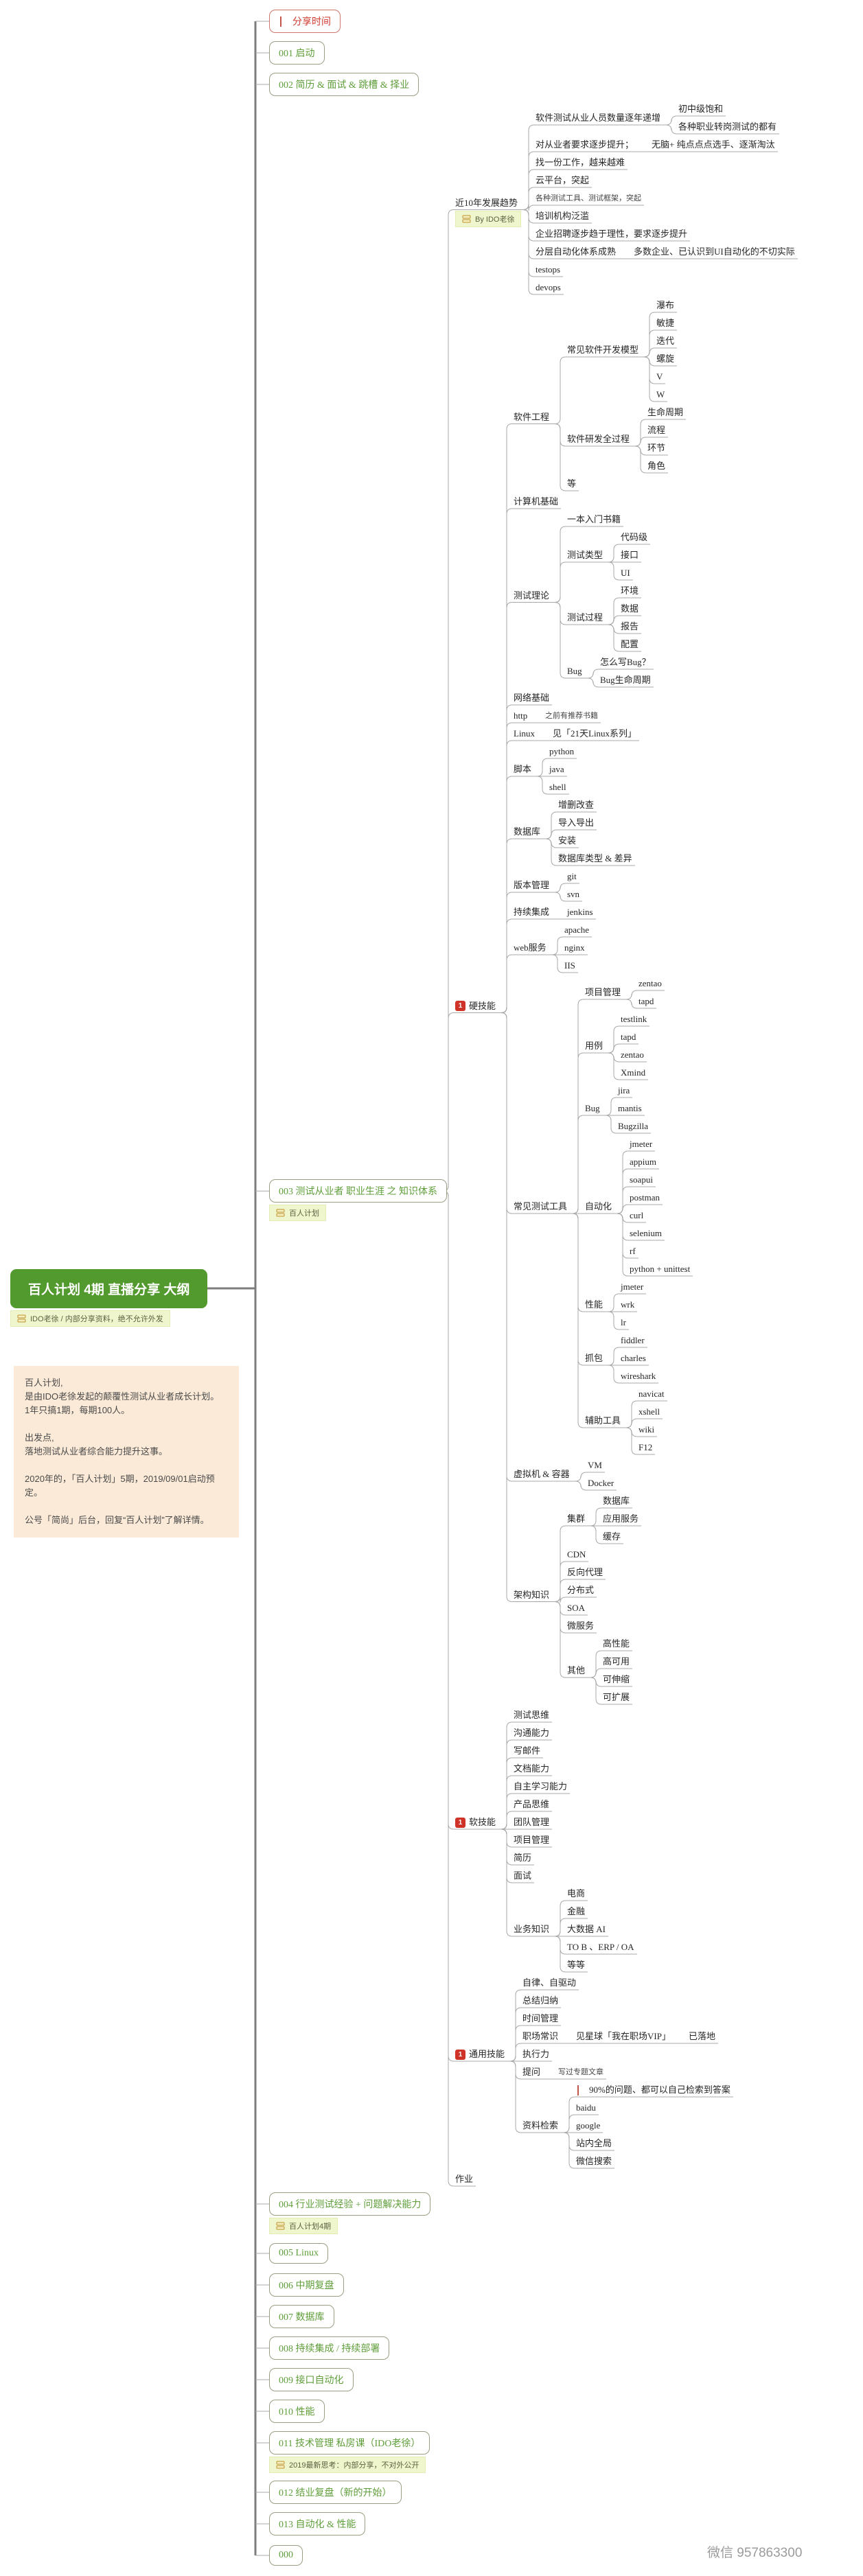 The image size is (863, 2576). I want to click on branch-node: selenium, so click(646, 1233).